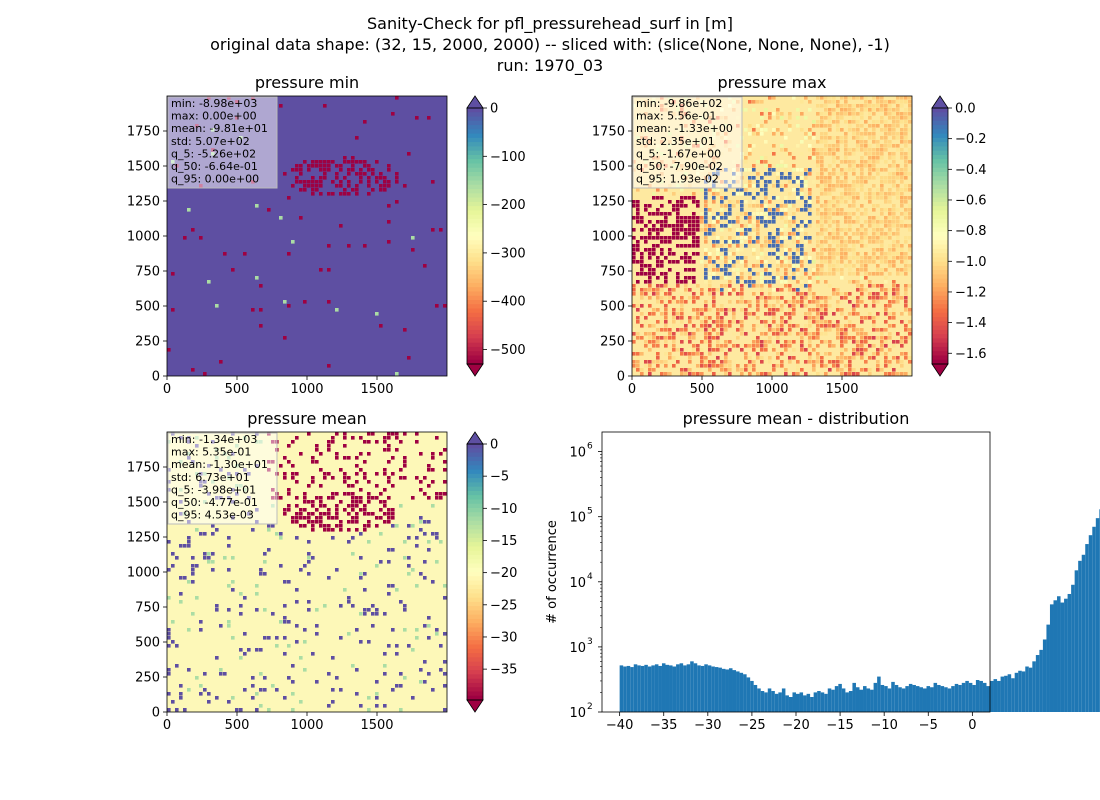  I want to click on colorbar-extend-top, so click(475, 102).